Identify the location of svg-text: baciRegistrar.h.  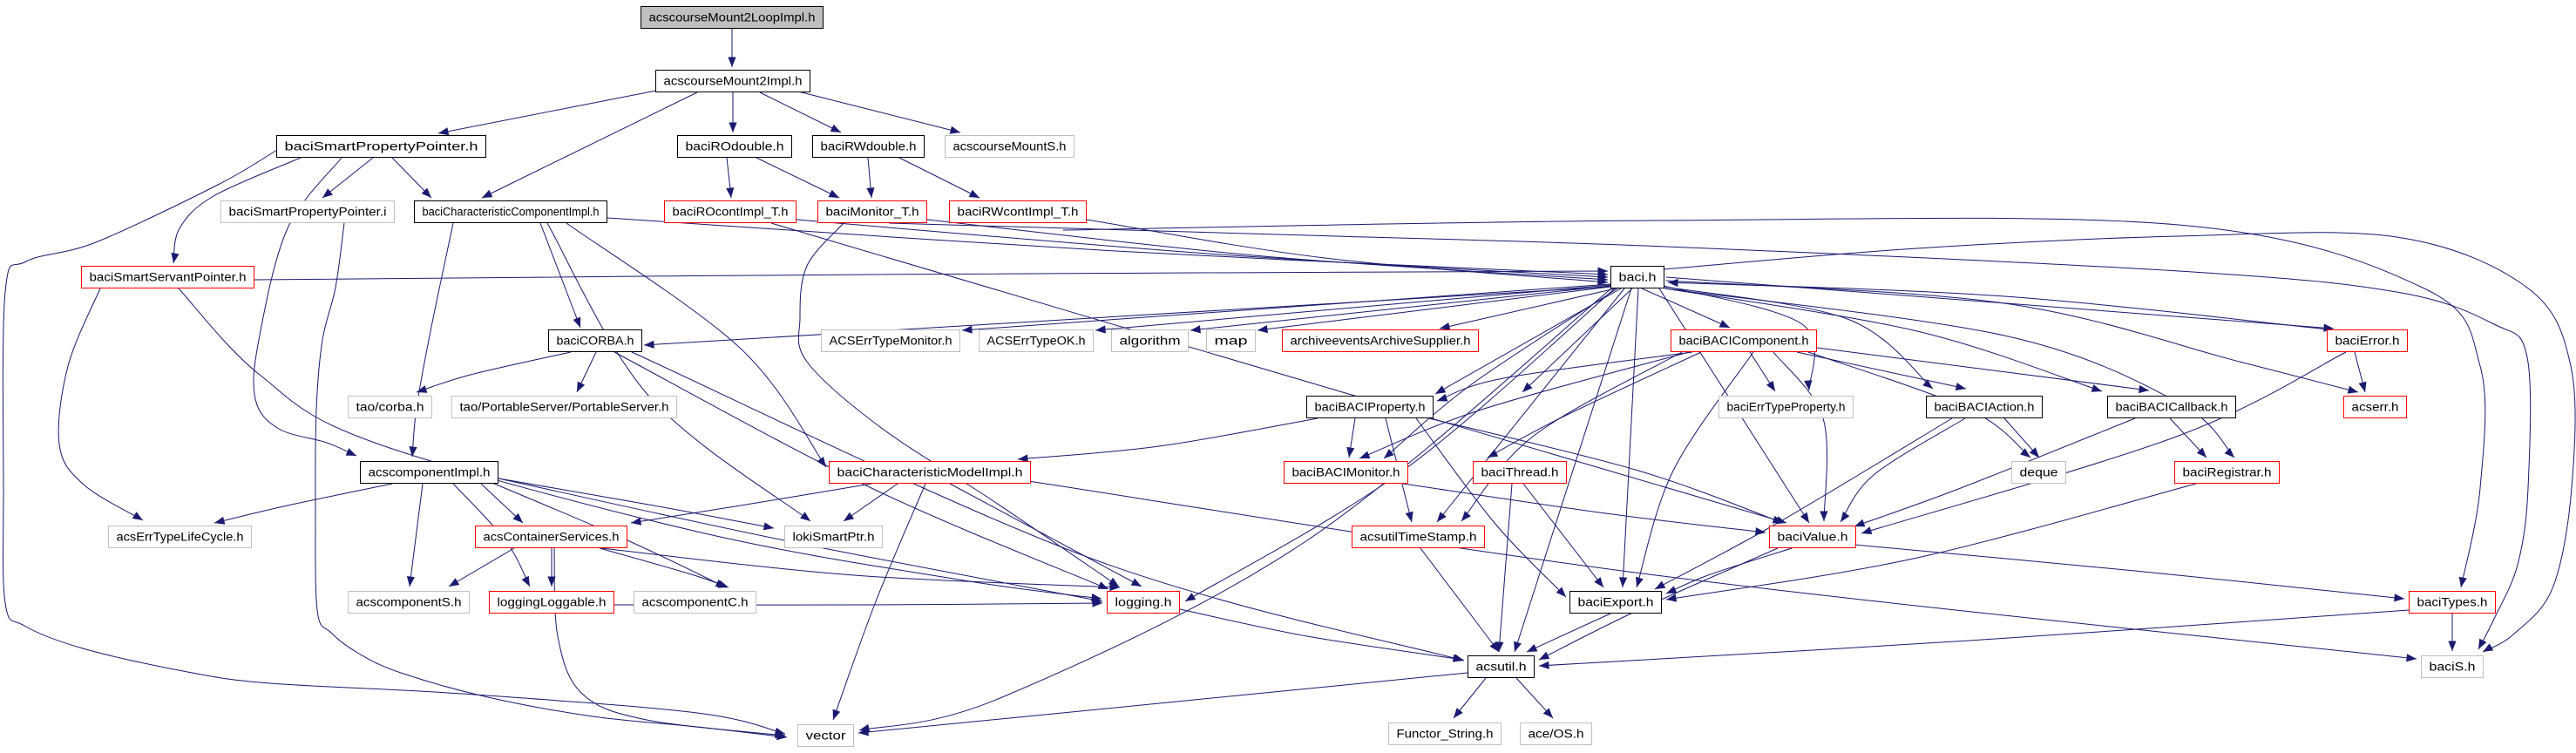
(2228, 472).